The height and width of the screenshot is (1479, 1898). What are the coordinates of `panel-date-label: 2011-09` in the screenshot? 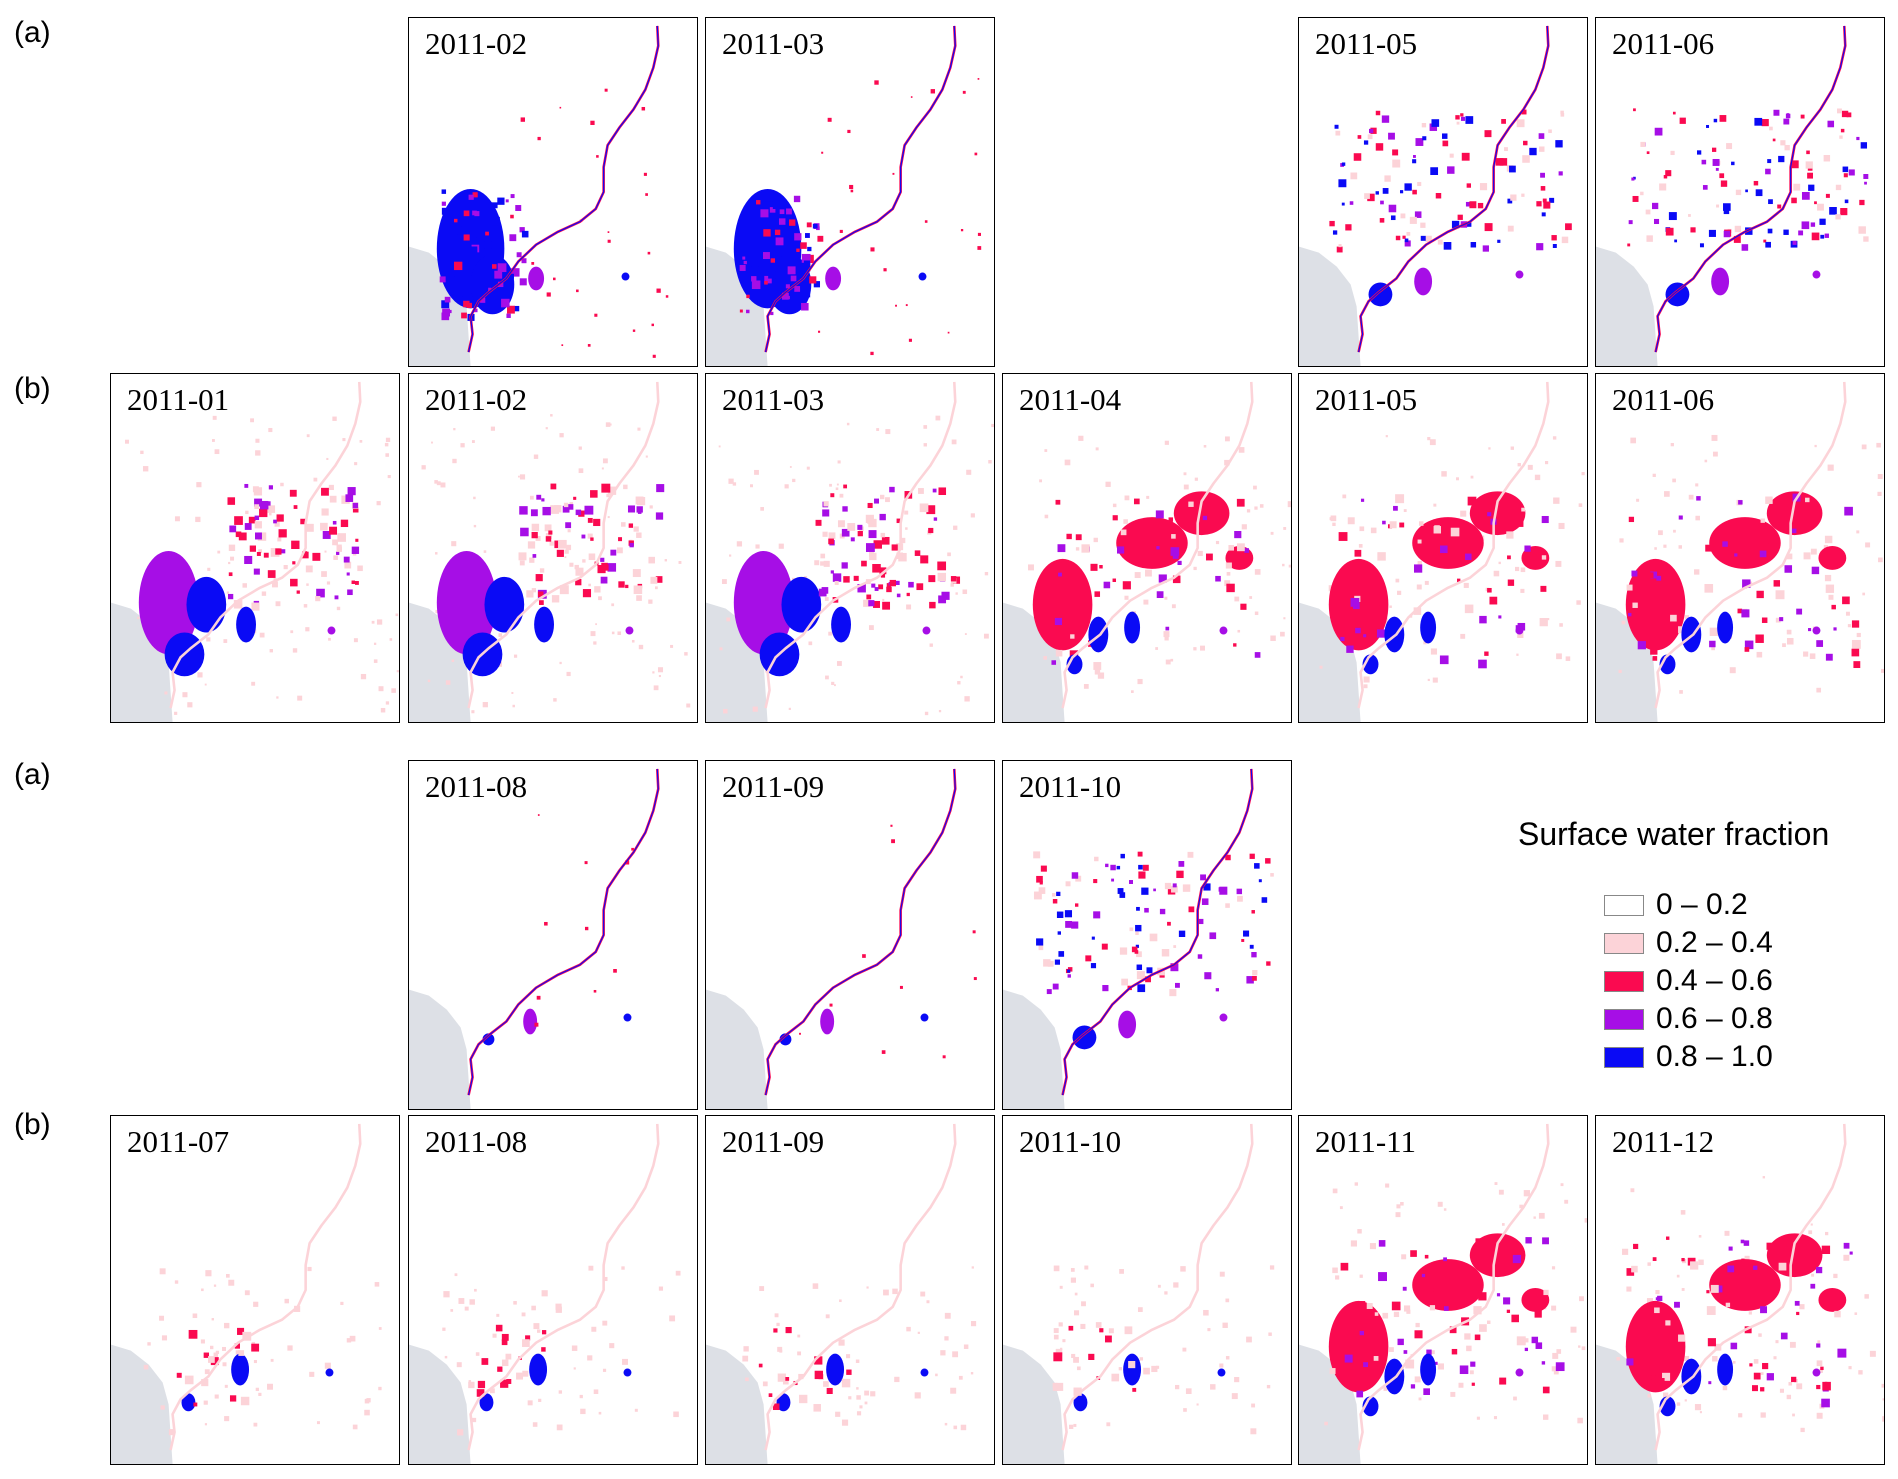 It's located at (773, 786).